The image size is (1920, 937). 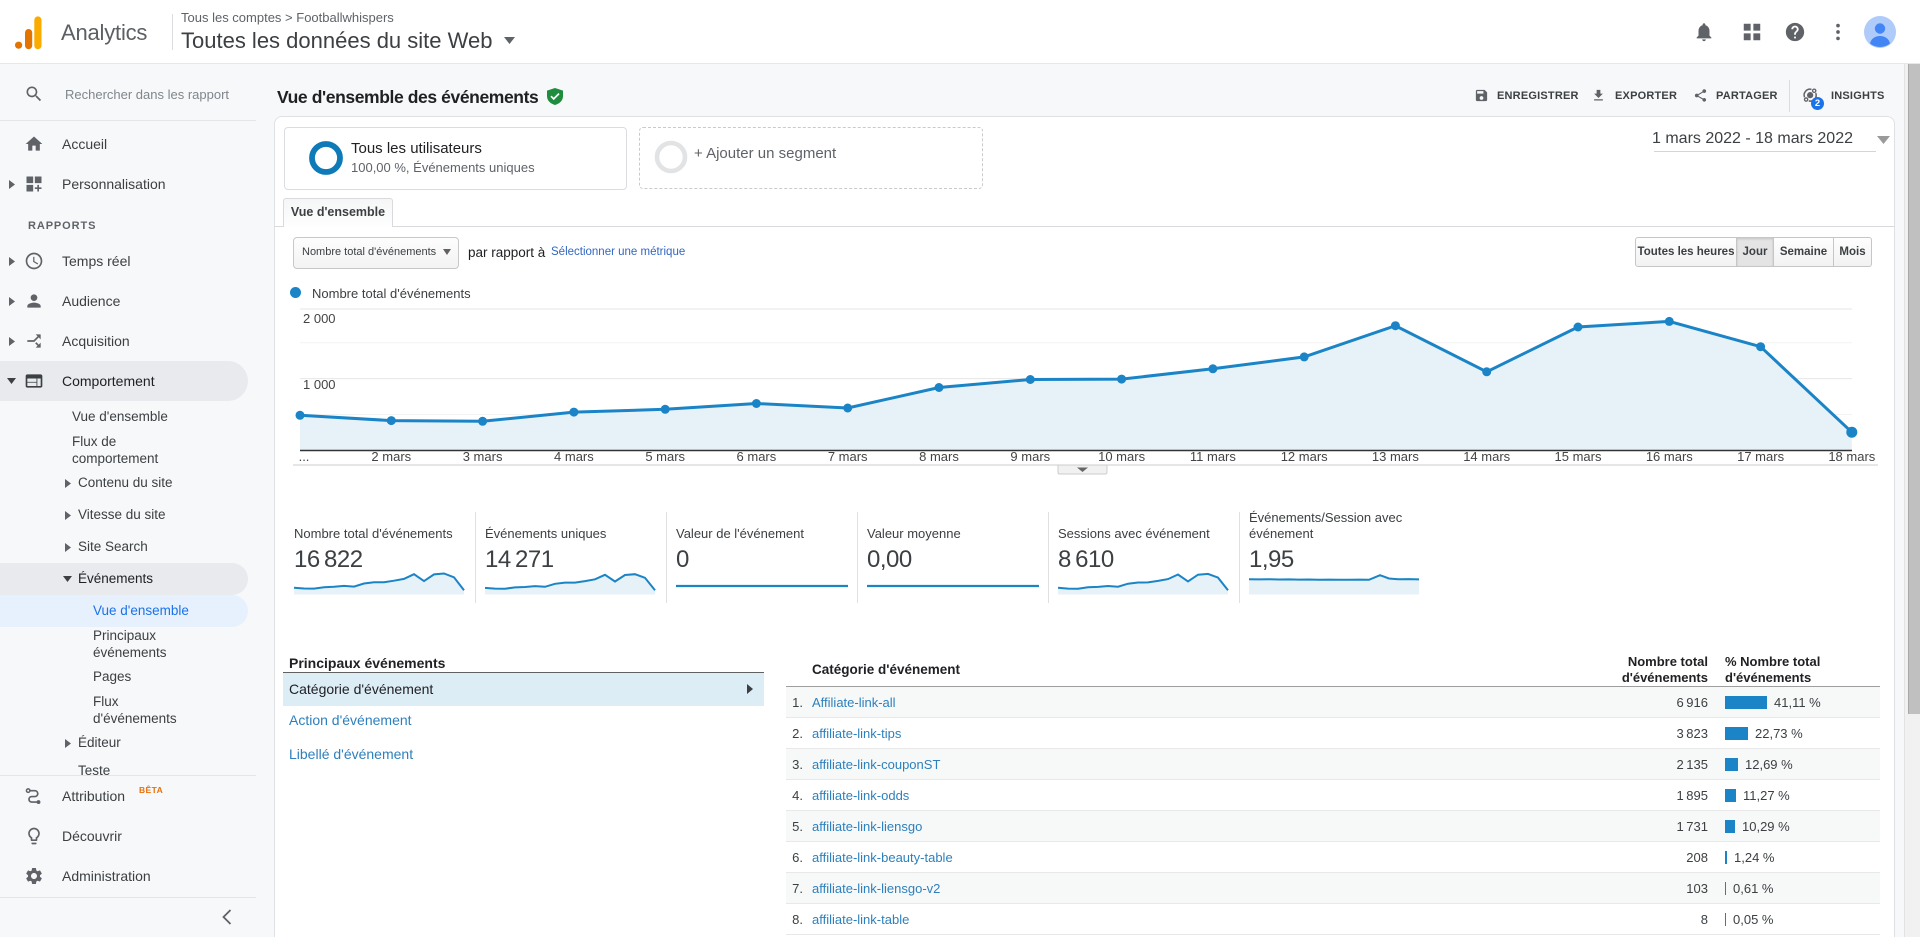 I want to click on svg-text: 2 000, so click(x=319, y=318).